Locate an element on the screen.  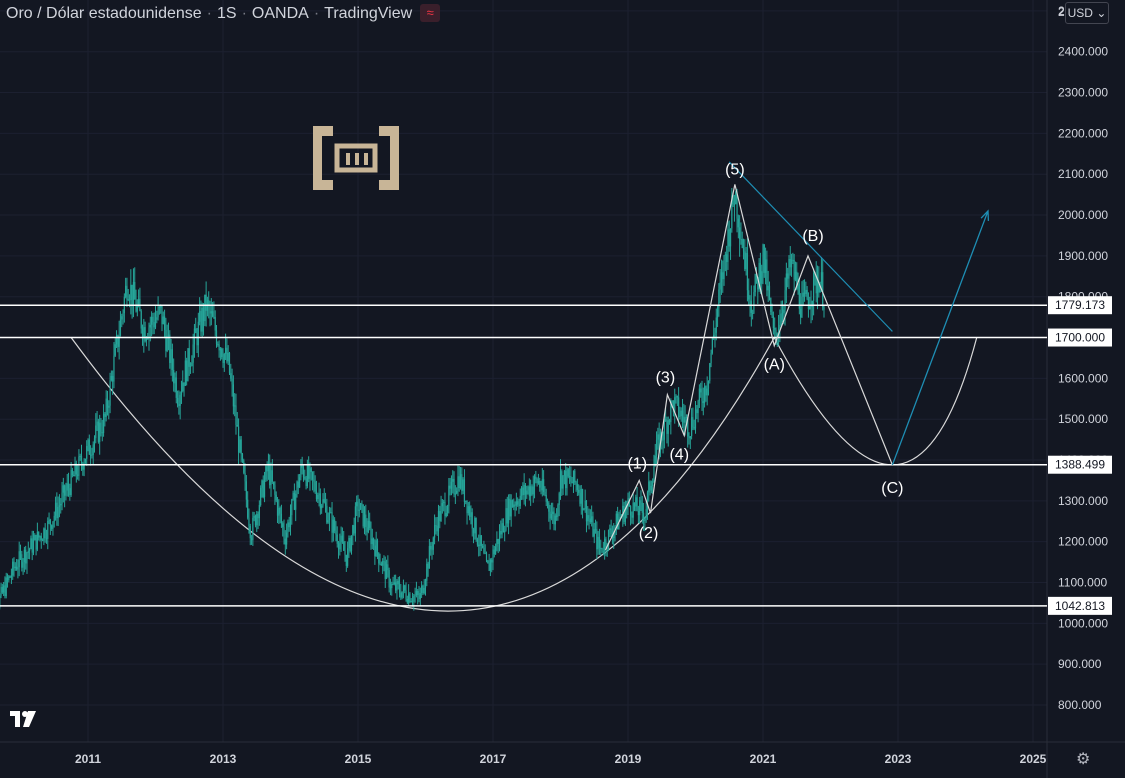
gear-icon: ⚙ is located at coordinates (1083, 759).